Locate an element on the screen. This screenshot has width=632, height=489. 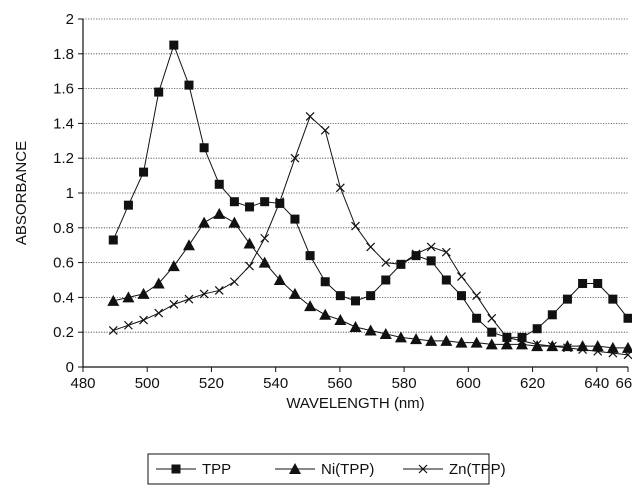
legend-label-tpp: TPP is located at coordinates (216, 469).